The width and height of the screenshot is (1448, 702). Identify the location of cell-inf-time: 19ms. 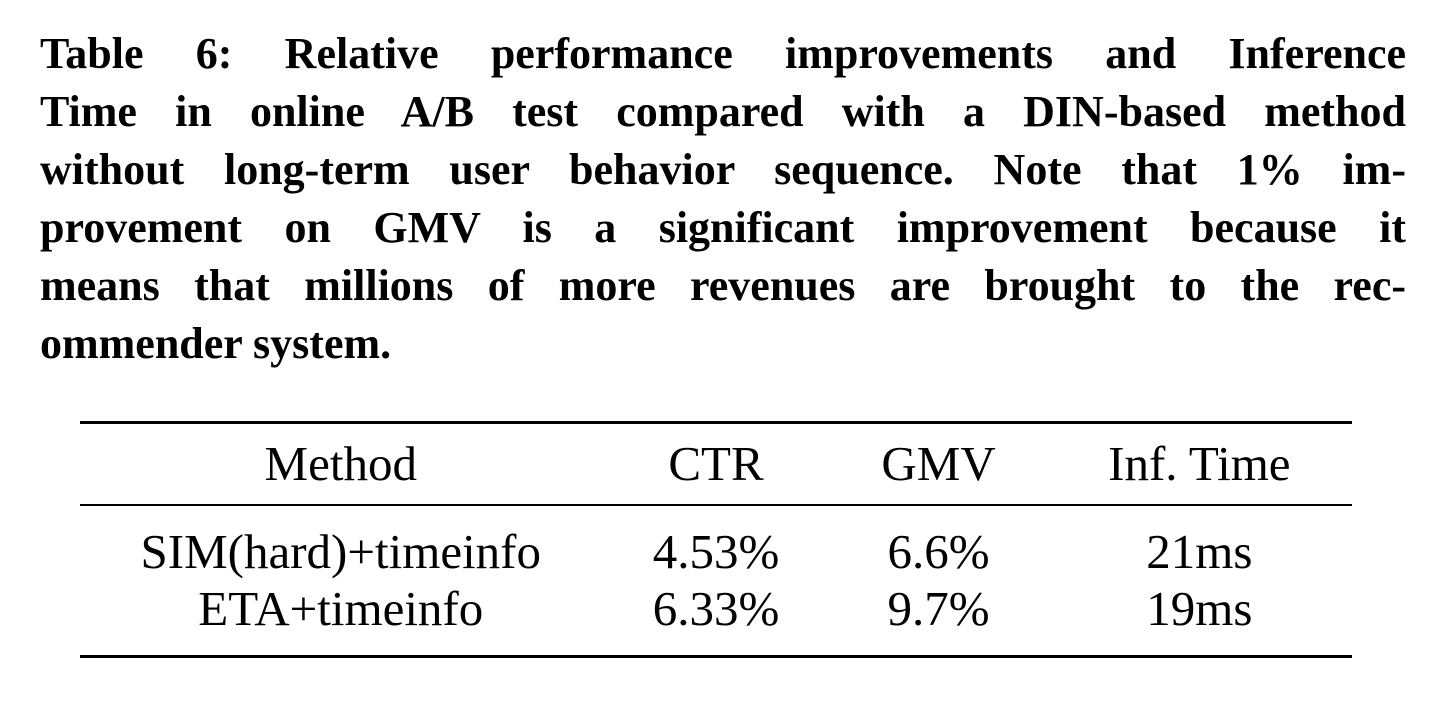
(1199, 608).